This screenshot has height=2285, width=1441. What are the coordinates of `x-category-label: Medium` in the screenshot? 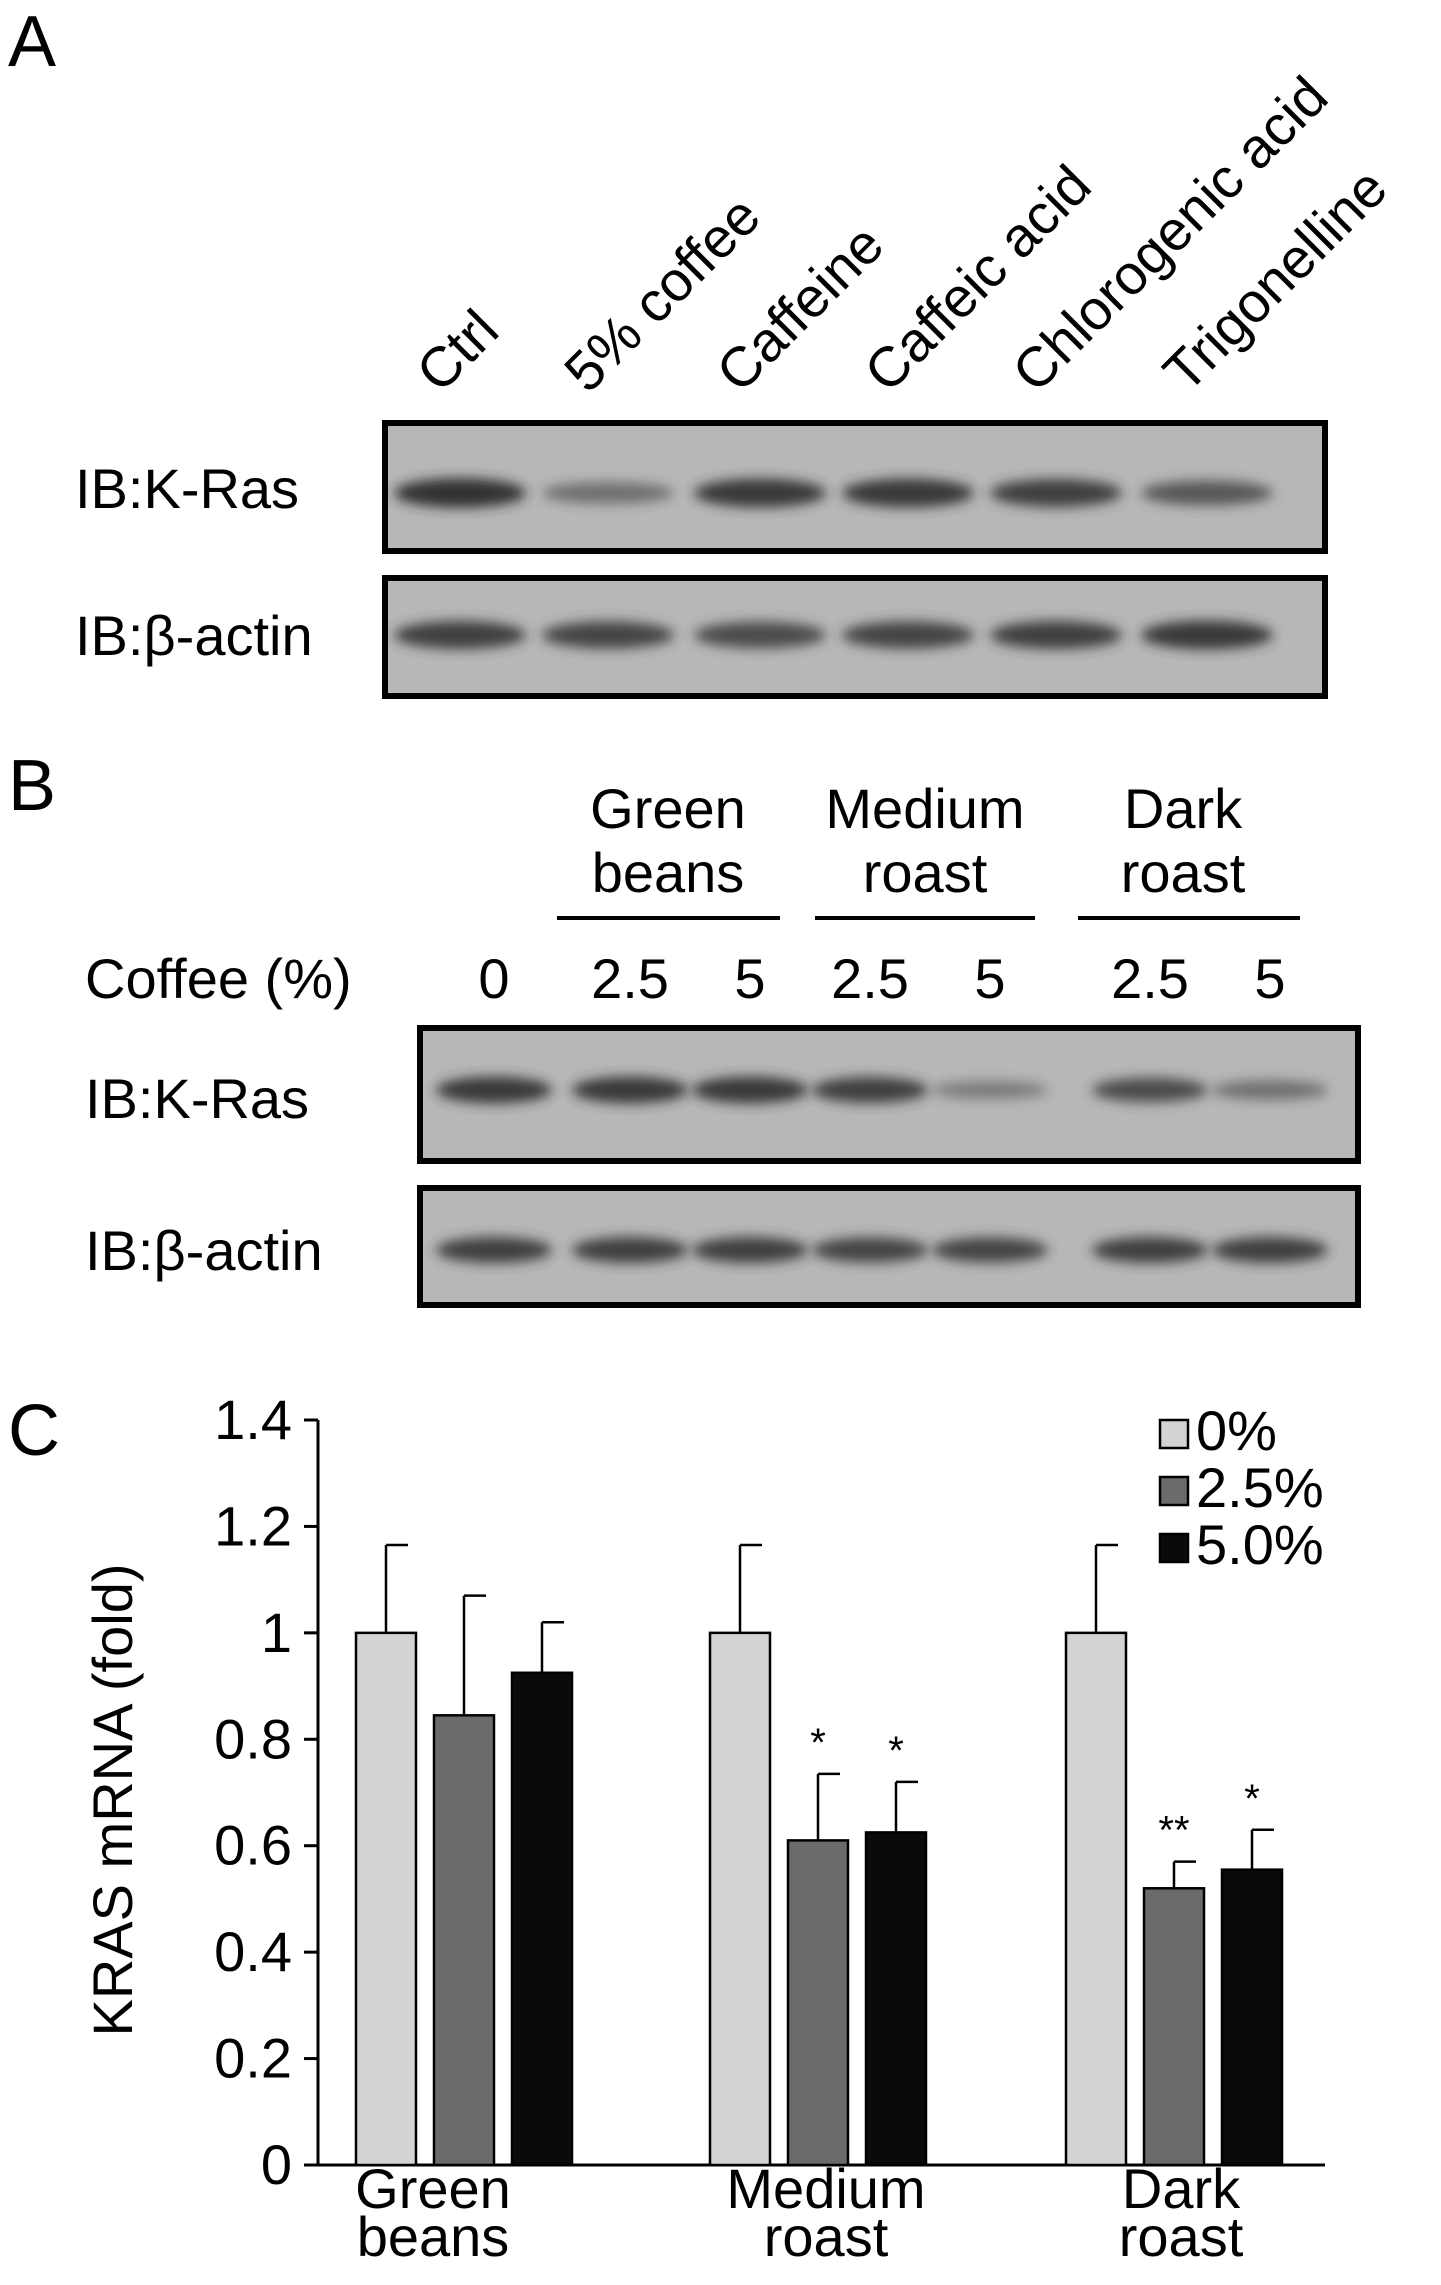 It's located at (825, 2188).